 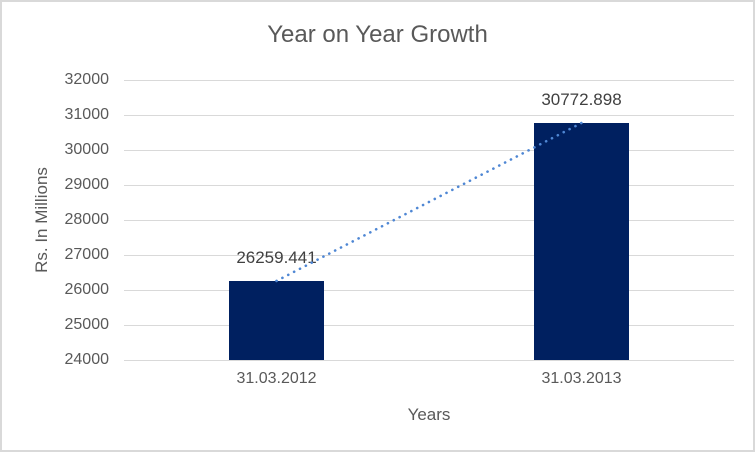 What do you see at coordinates (581, 378) in the screenshot?
I see `x-tick-label: 31.03.2013` at bounding box center [581, 378].